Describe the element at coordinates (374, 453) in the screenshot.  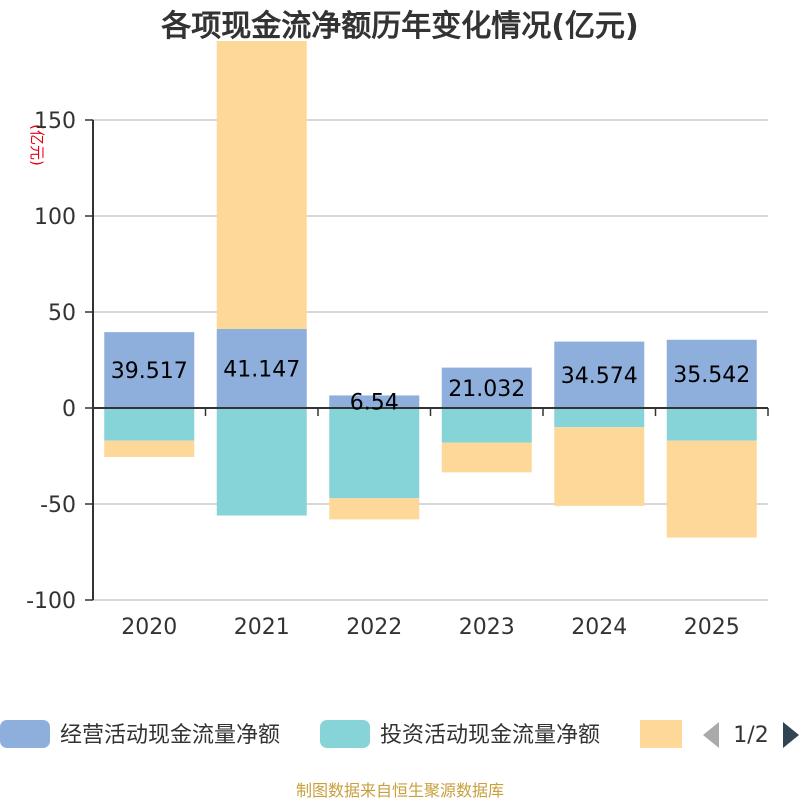
I see `bar-series1-2022` at that location.